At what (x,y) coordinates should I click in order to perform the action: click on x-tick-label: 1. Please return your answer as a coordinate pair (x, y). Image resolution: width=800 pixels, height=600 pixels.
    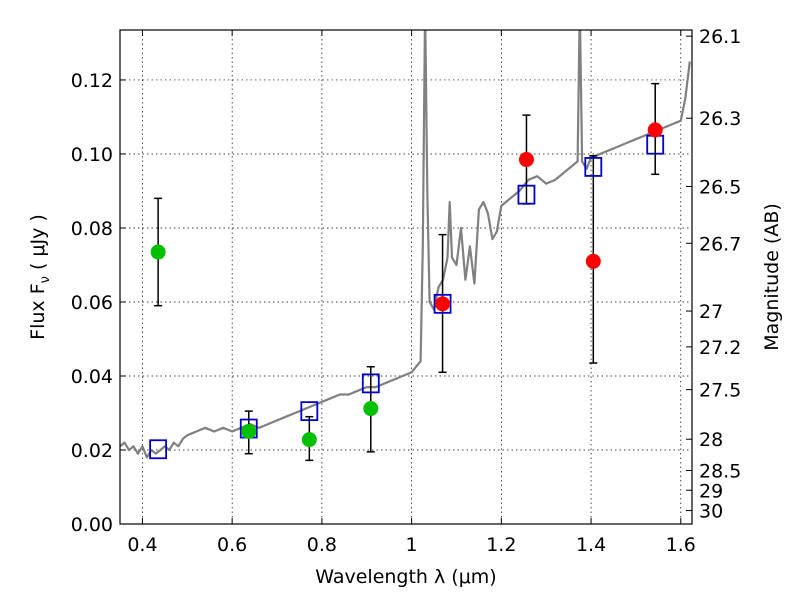
    Looking at the image, I should click on (412, 545).